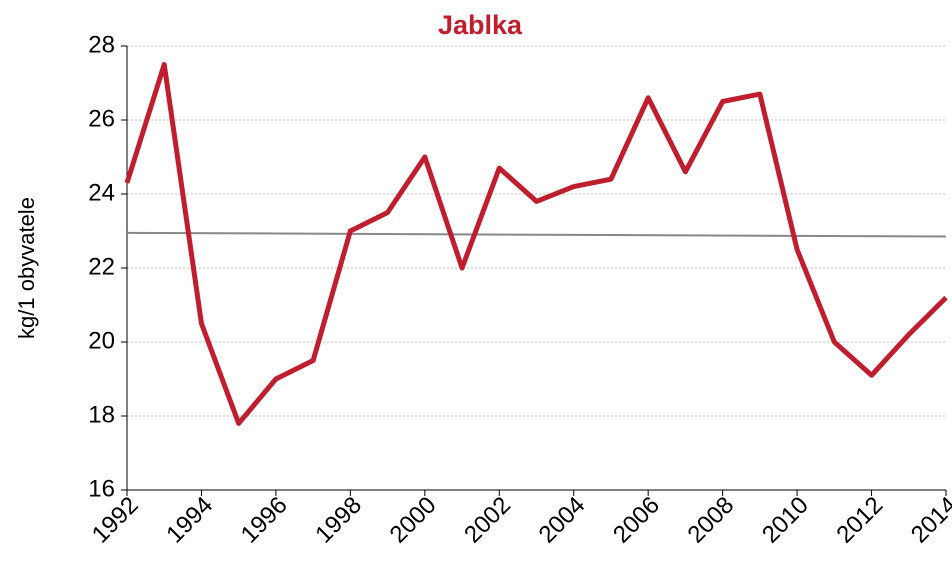 The height and width of the screenshot is (566, 952). What do you see at coordinates (101, 414) in the screenshot?
I see `y-tick-label: 18` at bounding box center [101, 414].